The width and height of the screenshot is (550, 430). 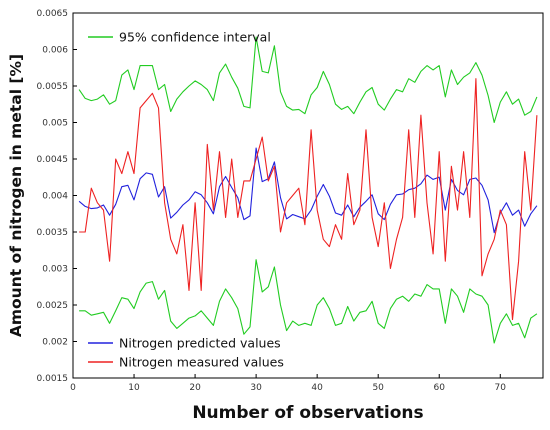 I want to click on y-tick-label: 0.0055, so click(x=53, y=87).